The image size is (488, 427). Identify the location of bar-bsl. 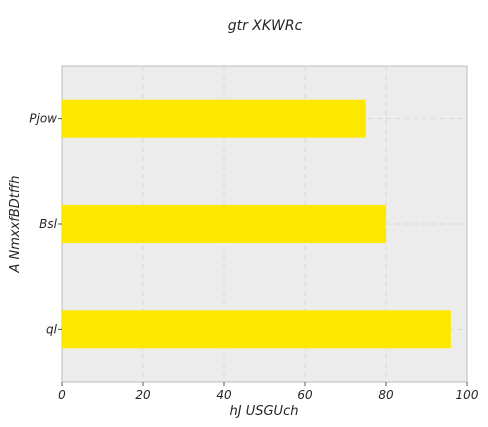
(224, 224).